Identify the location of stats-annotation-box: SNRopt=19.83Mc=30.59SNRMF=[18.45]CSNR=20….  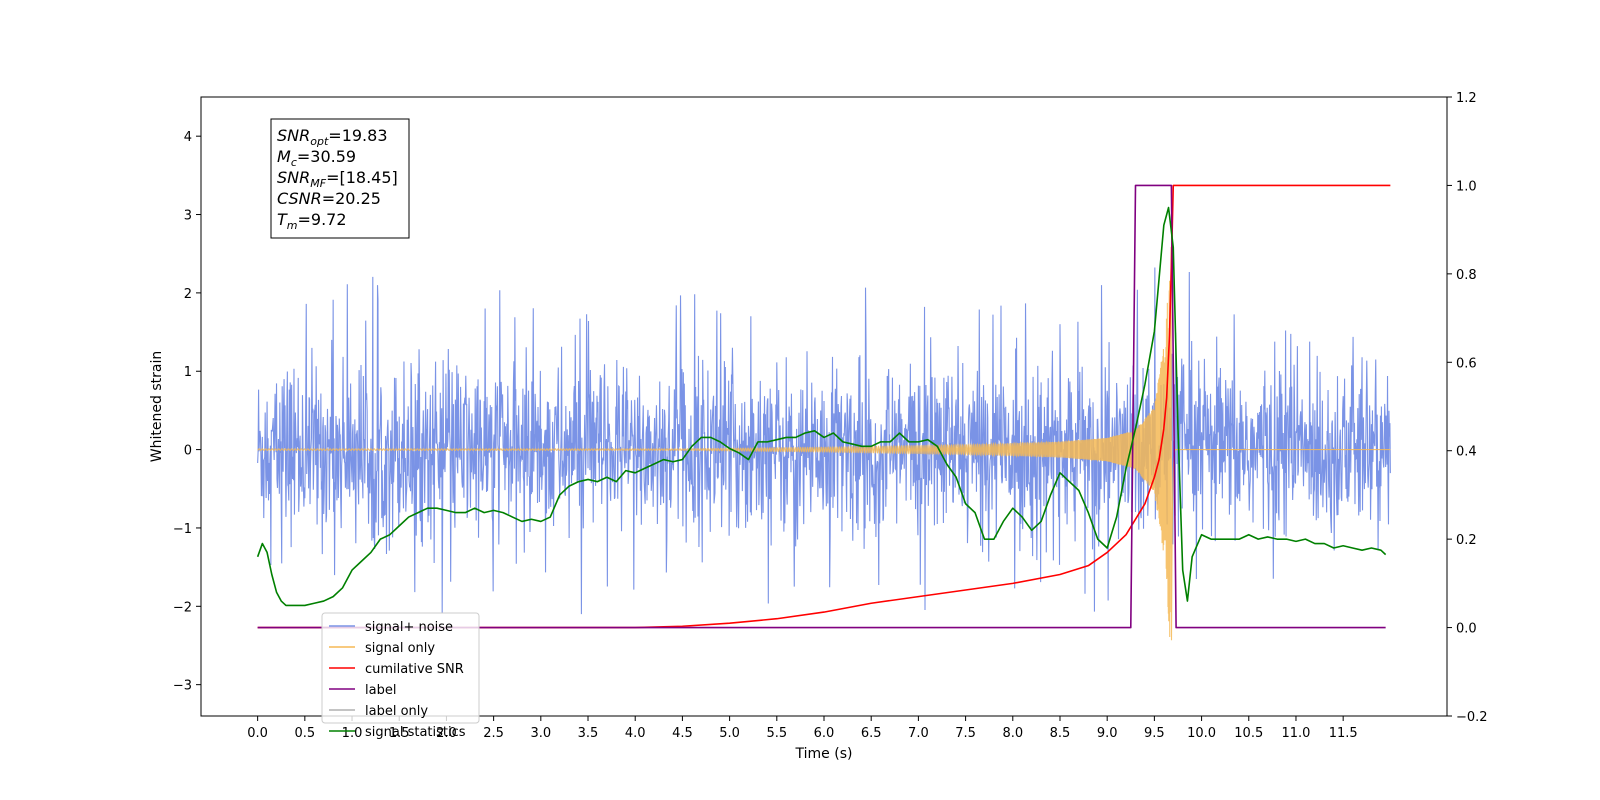
(340, 178).